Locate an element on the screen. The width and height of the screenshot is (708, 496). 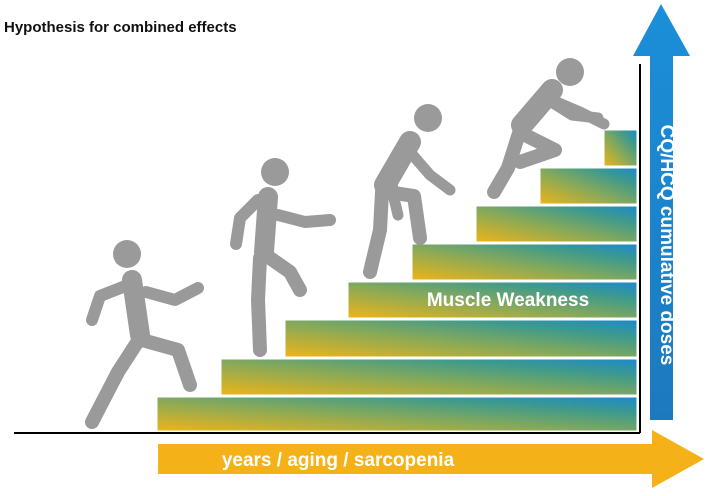
diagram-title: Hypothesis for combined effects is located at coordinates (120, 27).